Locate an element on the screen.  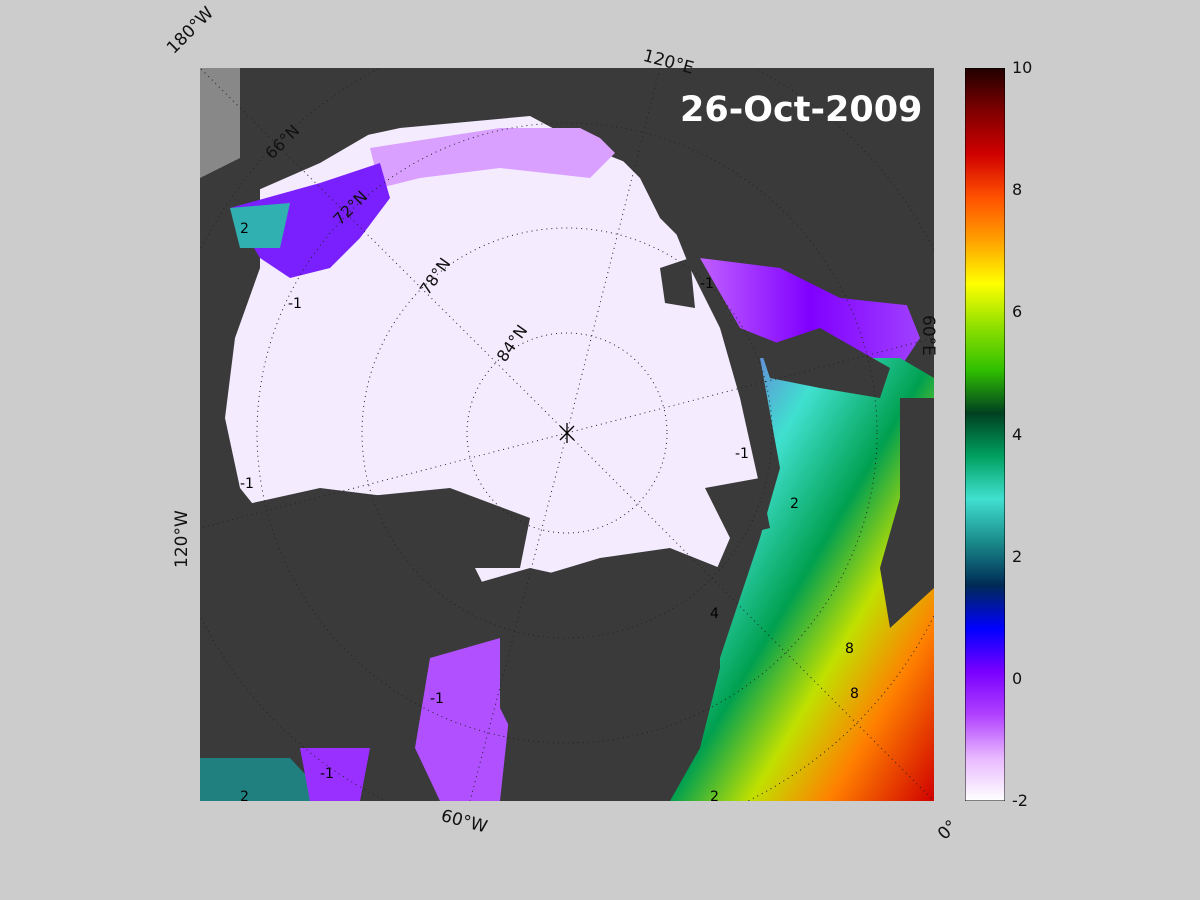
colorbar-scale is located at coordinates (985, 434).